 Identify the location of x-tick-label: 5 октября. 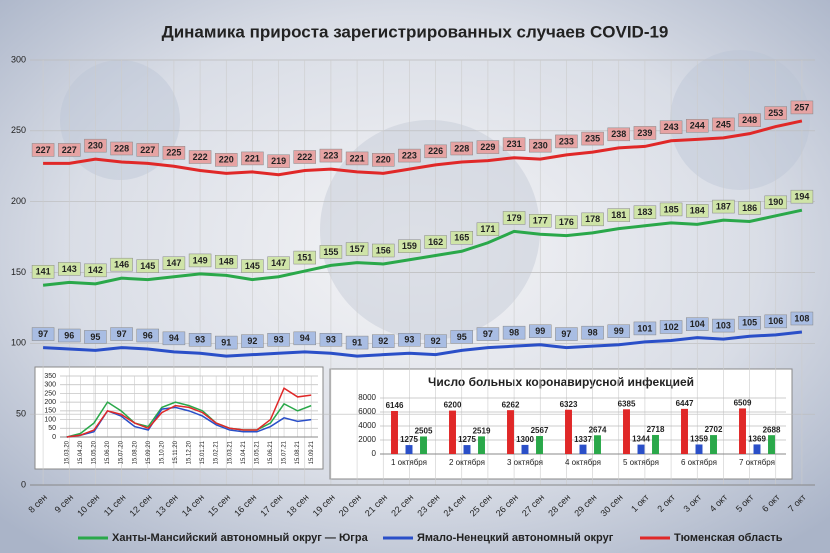
(641, 462).